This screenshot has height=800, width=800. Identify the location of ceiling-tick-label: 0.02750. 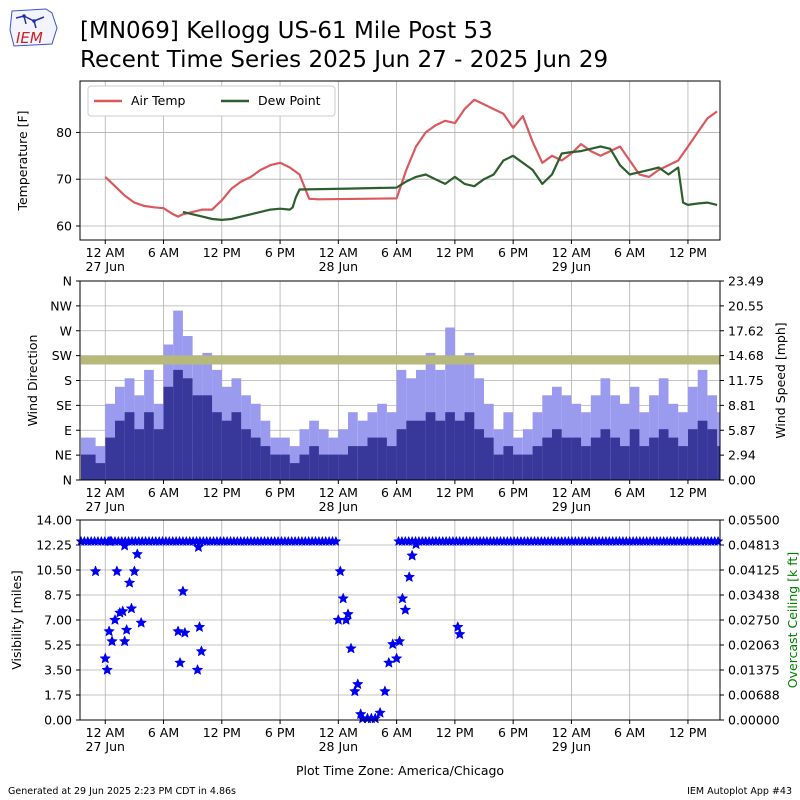
(754, 620).